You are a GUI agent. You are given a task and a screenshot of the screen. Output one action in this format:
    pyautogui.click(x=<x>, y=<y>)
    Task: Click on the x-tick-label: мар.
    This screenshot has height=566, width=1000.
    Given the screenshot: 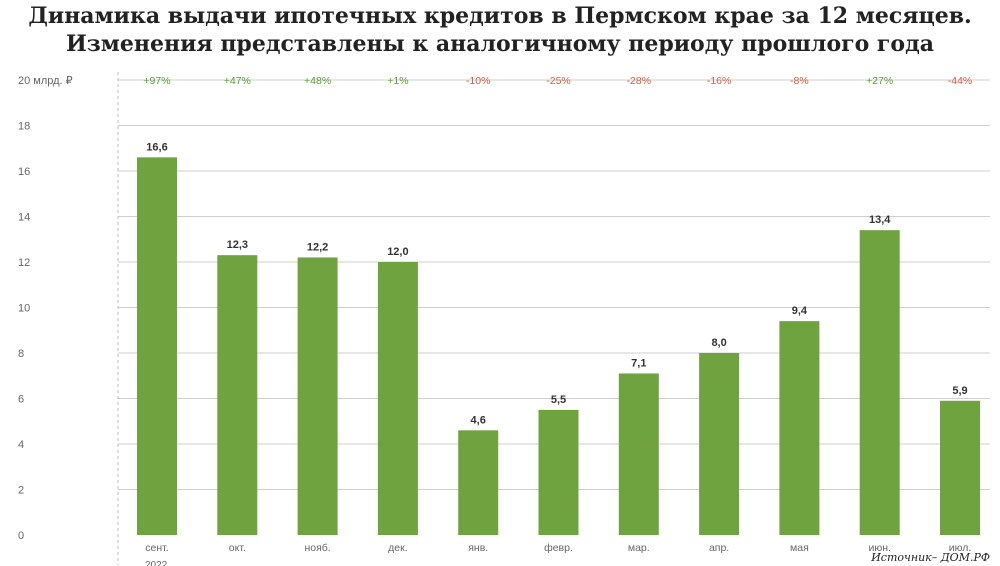 What is the action you would take?
    pyautogui.click(x=639, y=548)
    